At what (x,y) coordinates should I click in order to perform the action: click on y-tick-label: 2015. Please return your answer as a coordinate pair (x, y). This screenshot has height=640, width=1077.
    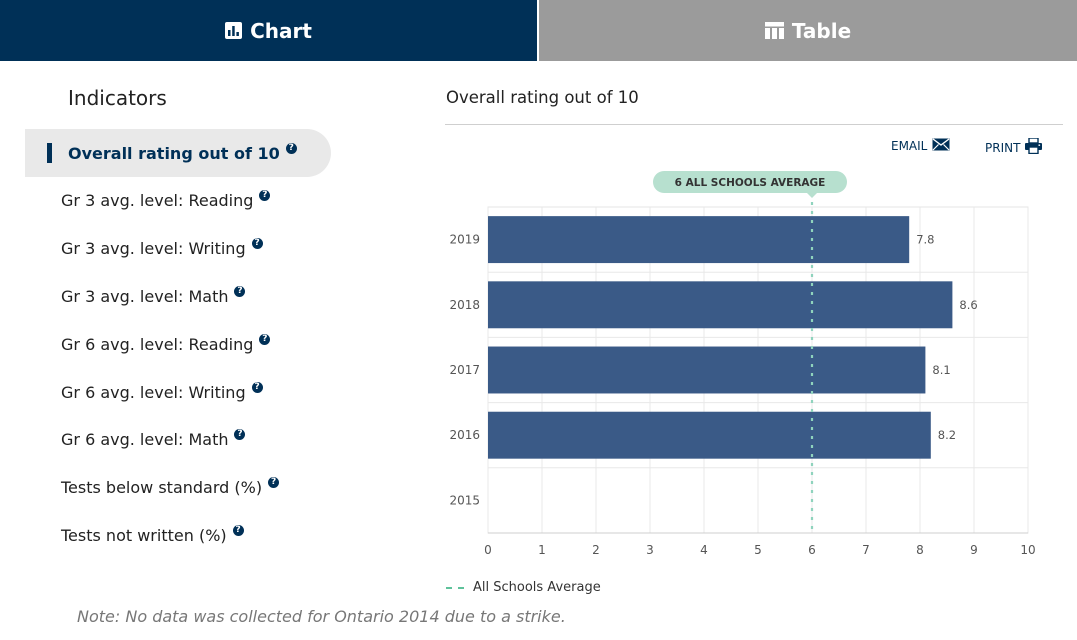
    Looking at the image, I should click on (464, 500).